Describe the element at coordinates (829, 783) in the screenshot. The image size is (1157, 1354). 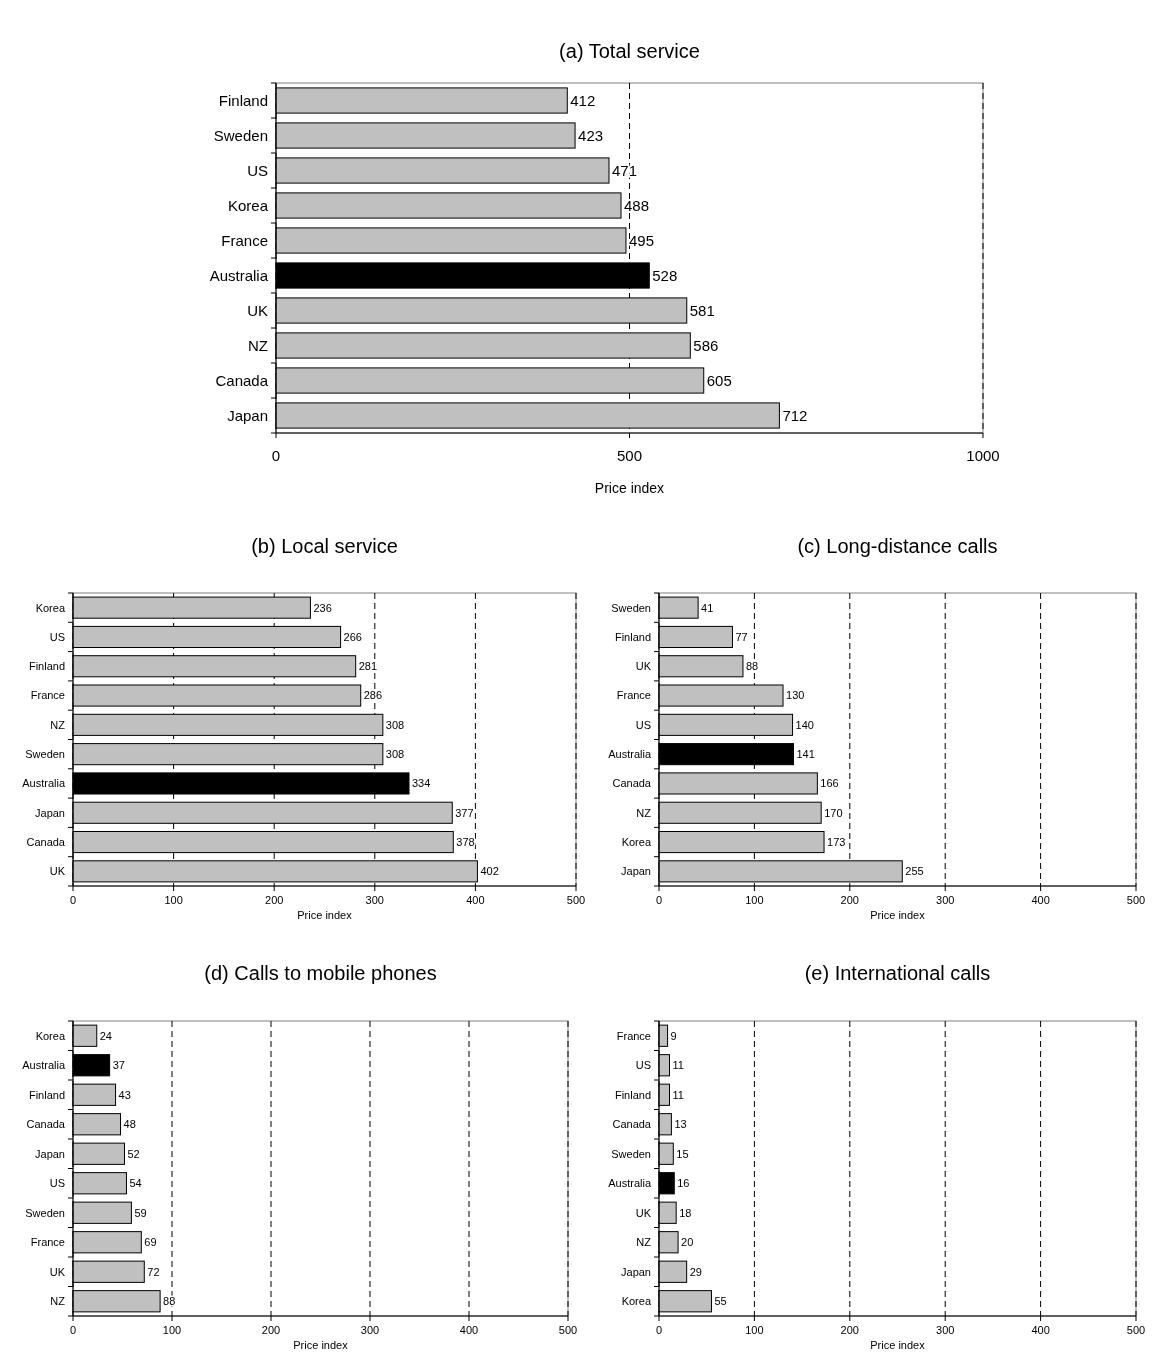
I see `data-label: 166` at that location.